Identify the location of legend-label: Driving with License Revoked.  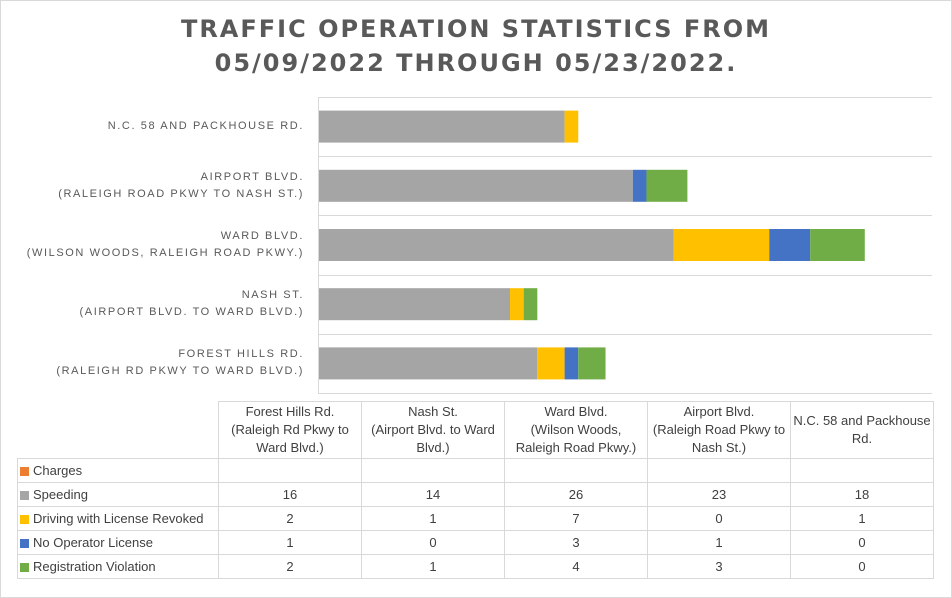
(118, 518).